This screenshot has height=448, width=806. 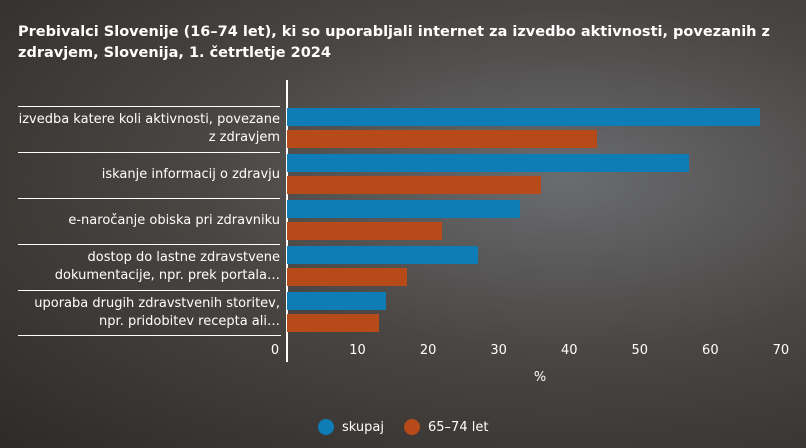 I want to click on x-tick-label: 60, so click(x=710, y=350).